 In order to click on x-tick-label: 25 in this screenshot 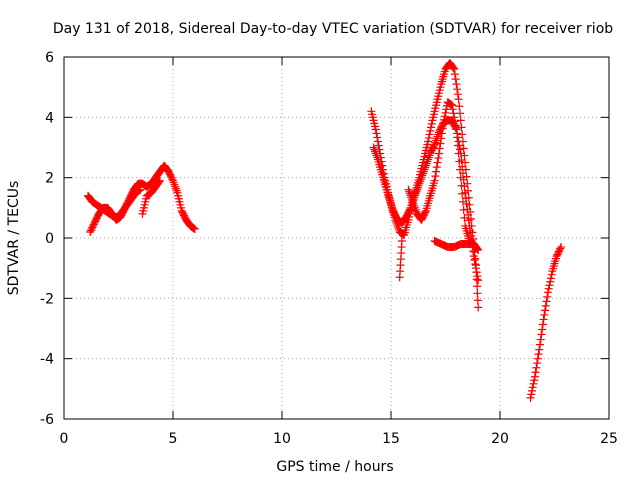, I will do `click(609, 439)`.